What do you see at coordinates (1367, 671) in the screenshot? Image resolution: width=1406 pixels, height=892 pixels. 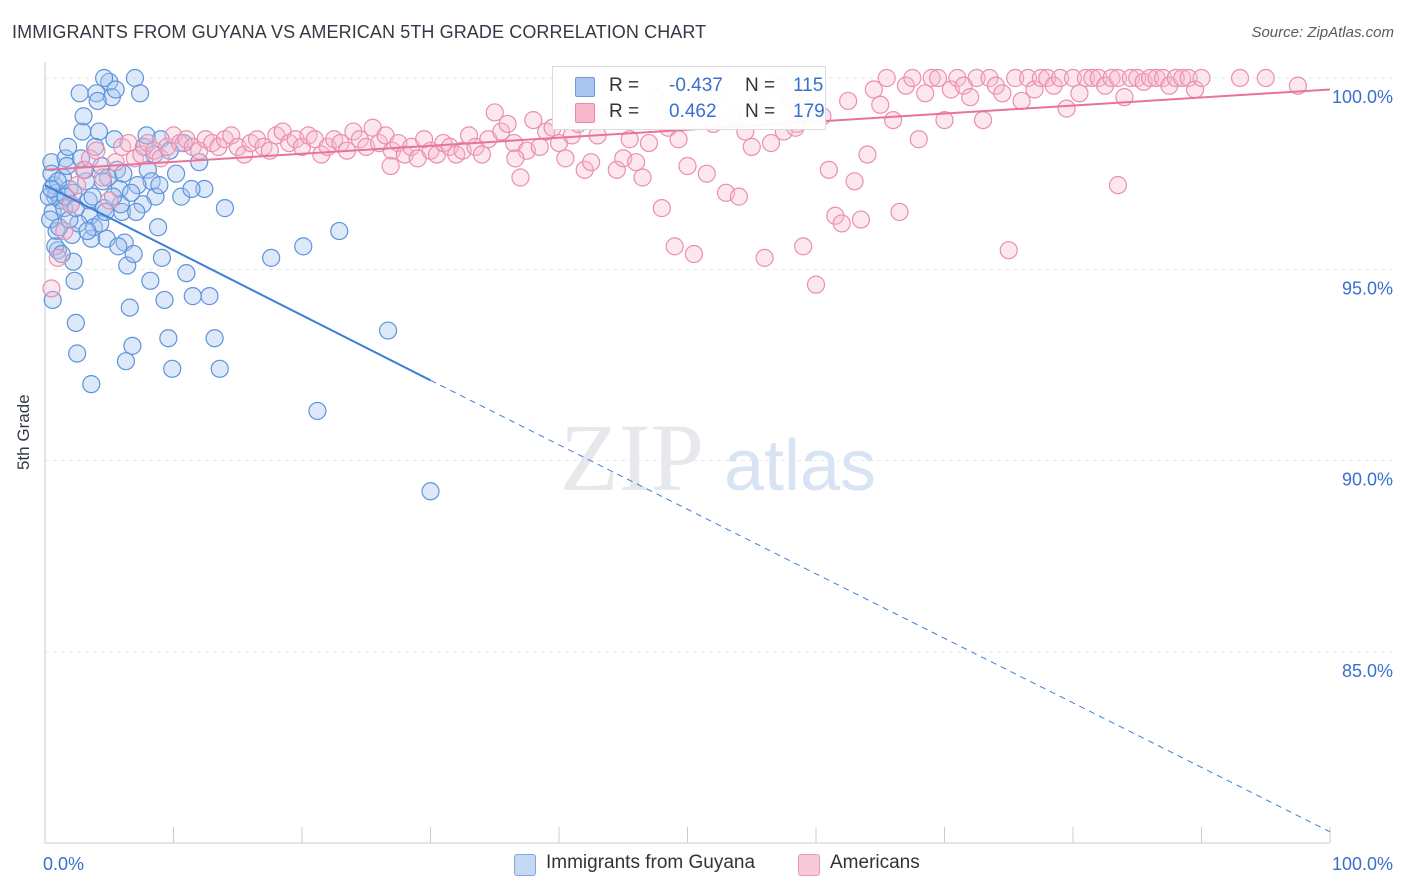 I see `y-tick-label: 85.0%` at bounding box center [1367, 671].